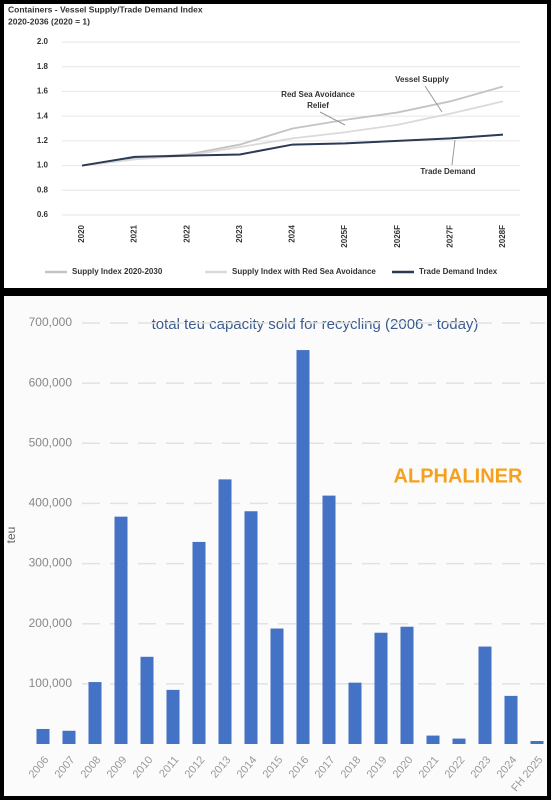  Describe the element at coordinates (318, 105) in the screenshot. I see `annotation: Relief` at that location.